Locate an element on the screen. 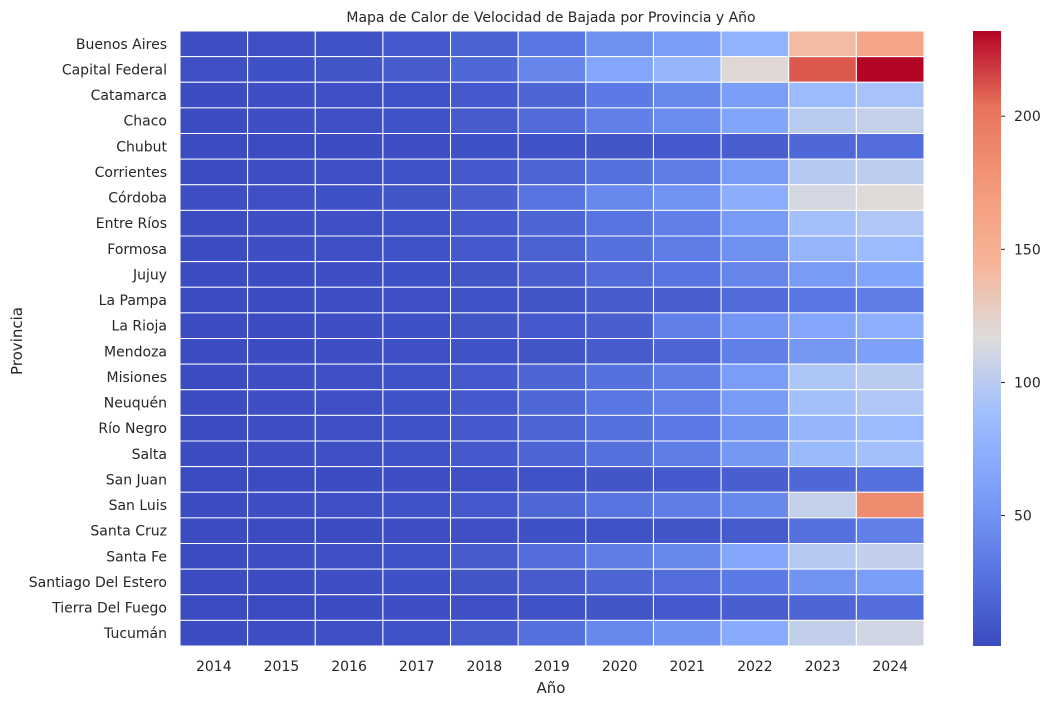 The image size is (1049, 704). y-tick-label: Chaco is located at coordinates (146, 122).